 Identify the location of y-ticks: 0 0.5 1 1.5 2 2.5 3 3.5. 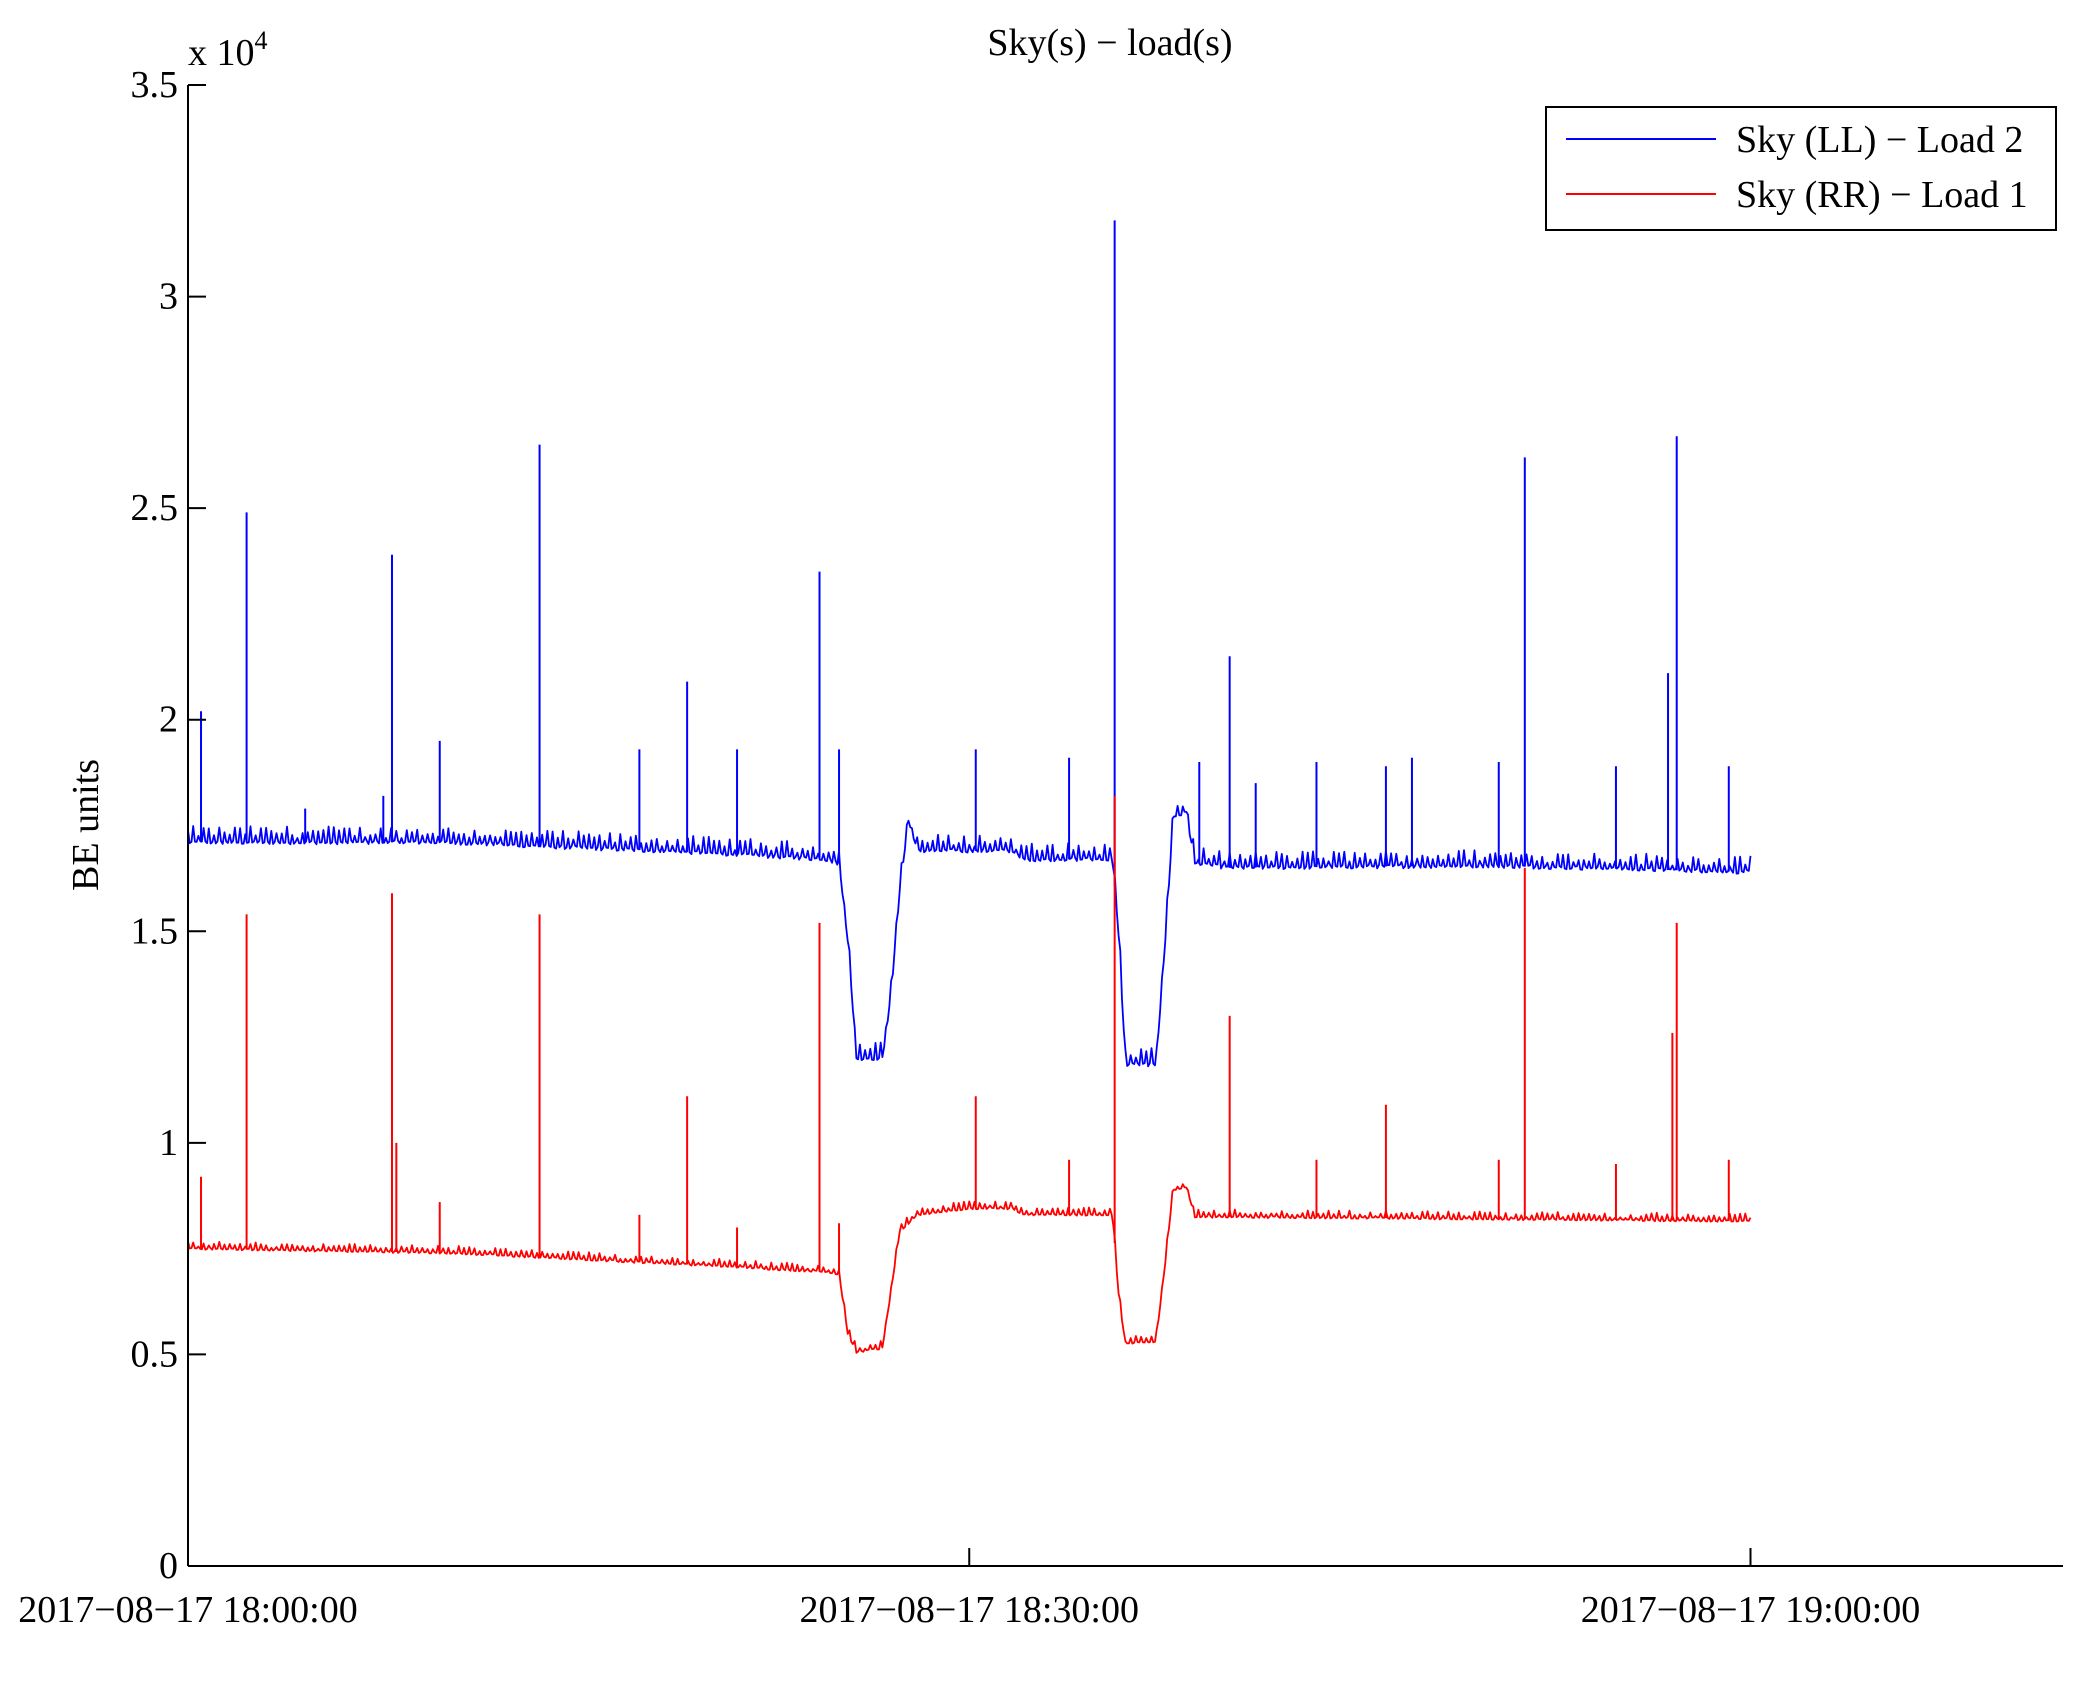
(168, 825).